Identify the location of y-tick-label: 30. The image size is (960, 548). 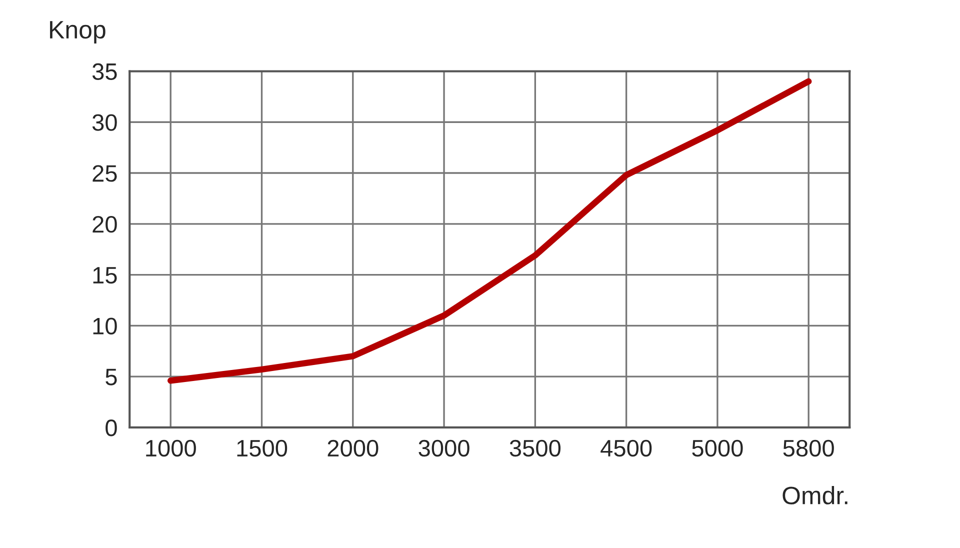
(104, 122).